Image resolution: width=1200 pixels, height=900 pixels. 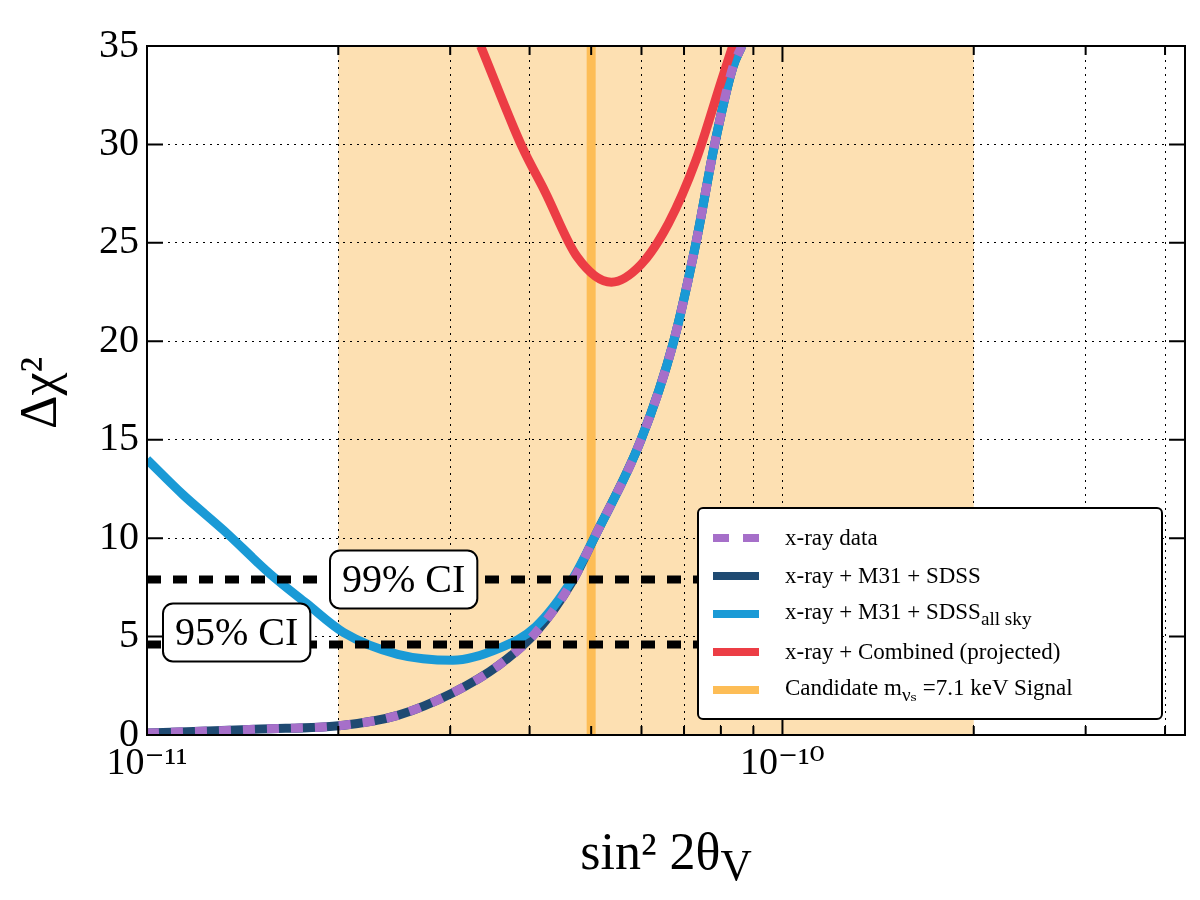 I want to click on y-tick-label: 5, so click(x=129, y=634).